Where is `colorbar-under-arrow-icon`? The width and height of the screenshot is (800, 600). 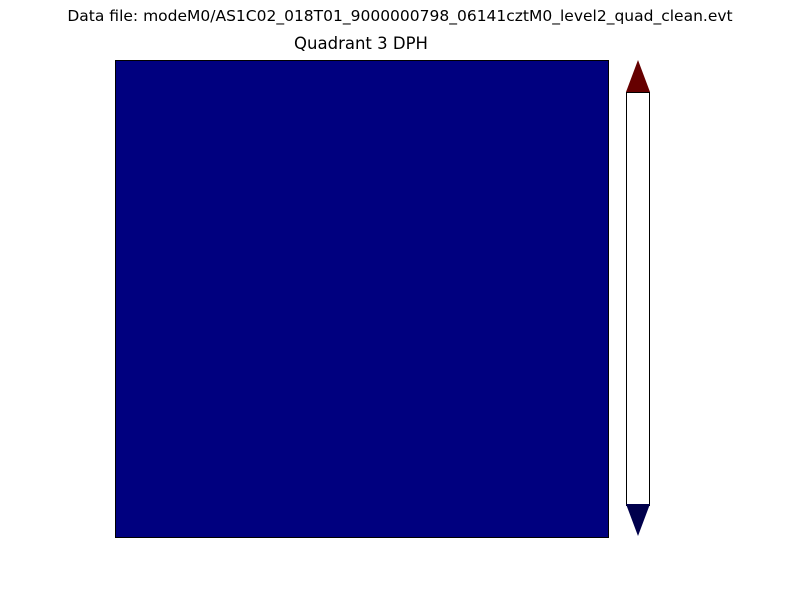 colorbar-under-arrow-icon is located at coordinates (638, 520).